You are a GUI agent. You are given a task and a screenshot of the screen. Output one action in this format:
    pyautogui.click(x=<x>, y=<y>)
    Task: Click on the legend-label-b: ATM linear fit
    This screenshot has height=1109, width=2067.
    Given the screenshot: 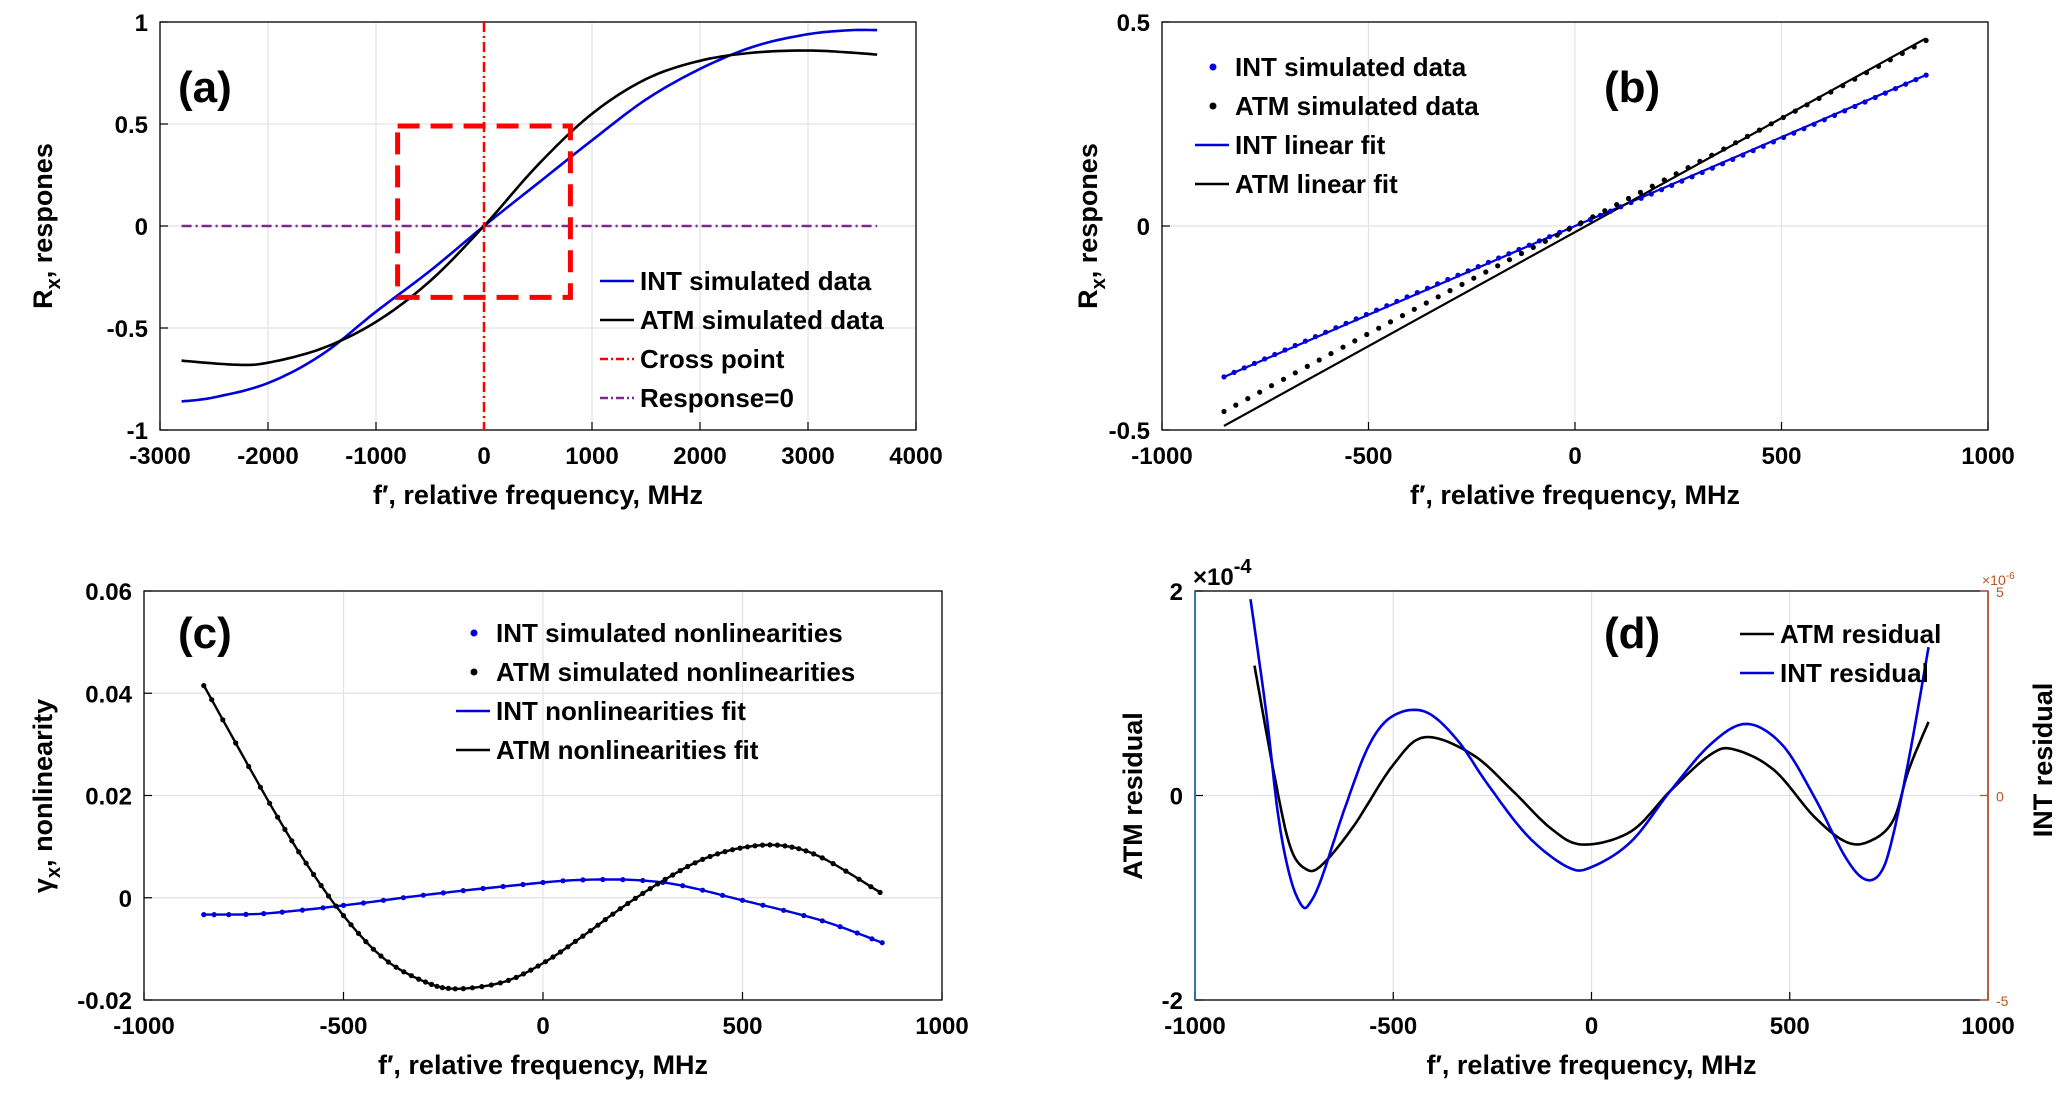 What is the action you would take?
    pyautogui.click(x=1316, y=184)
    